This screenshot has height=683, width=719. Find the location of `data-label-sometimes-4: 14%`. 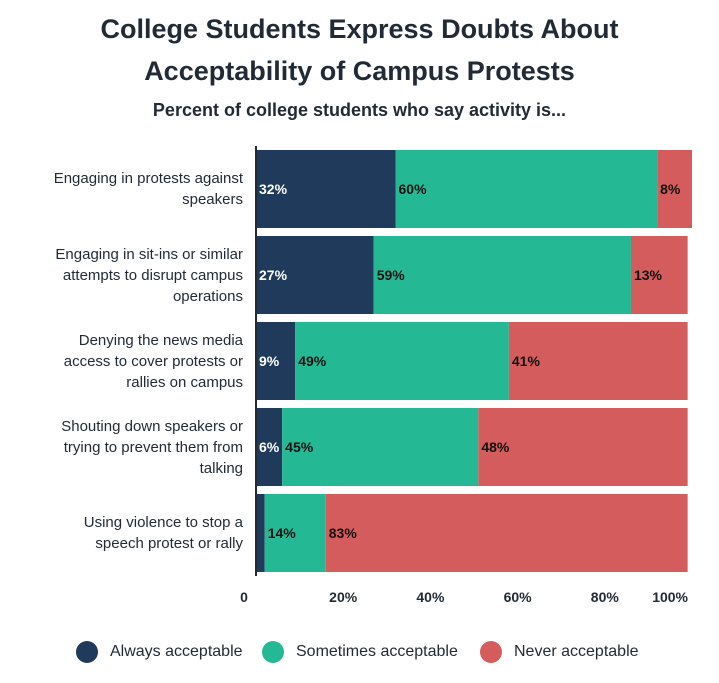

data-label-sometimes-4: 14% is located at coordinates (282, 533).